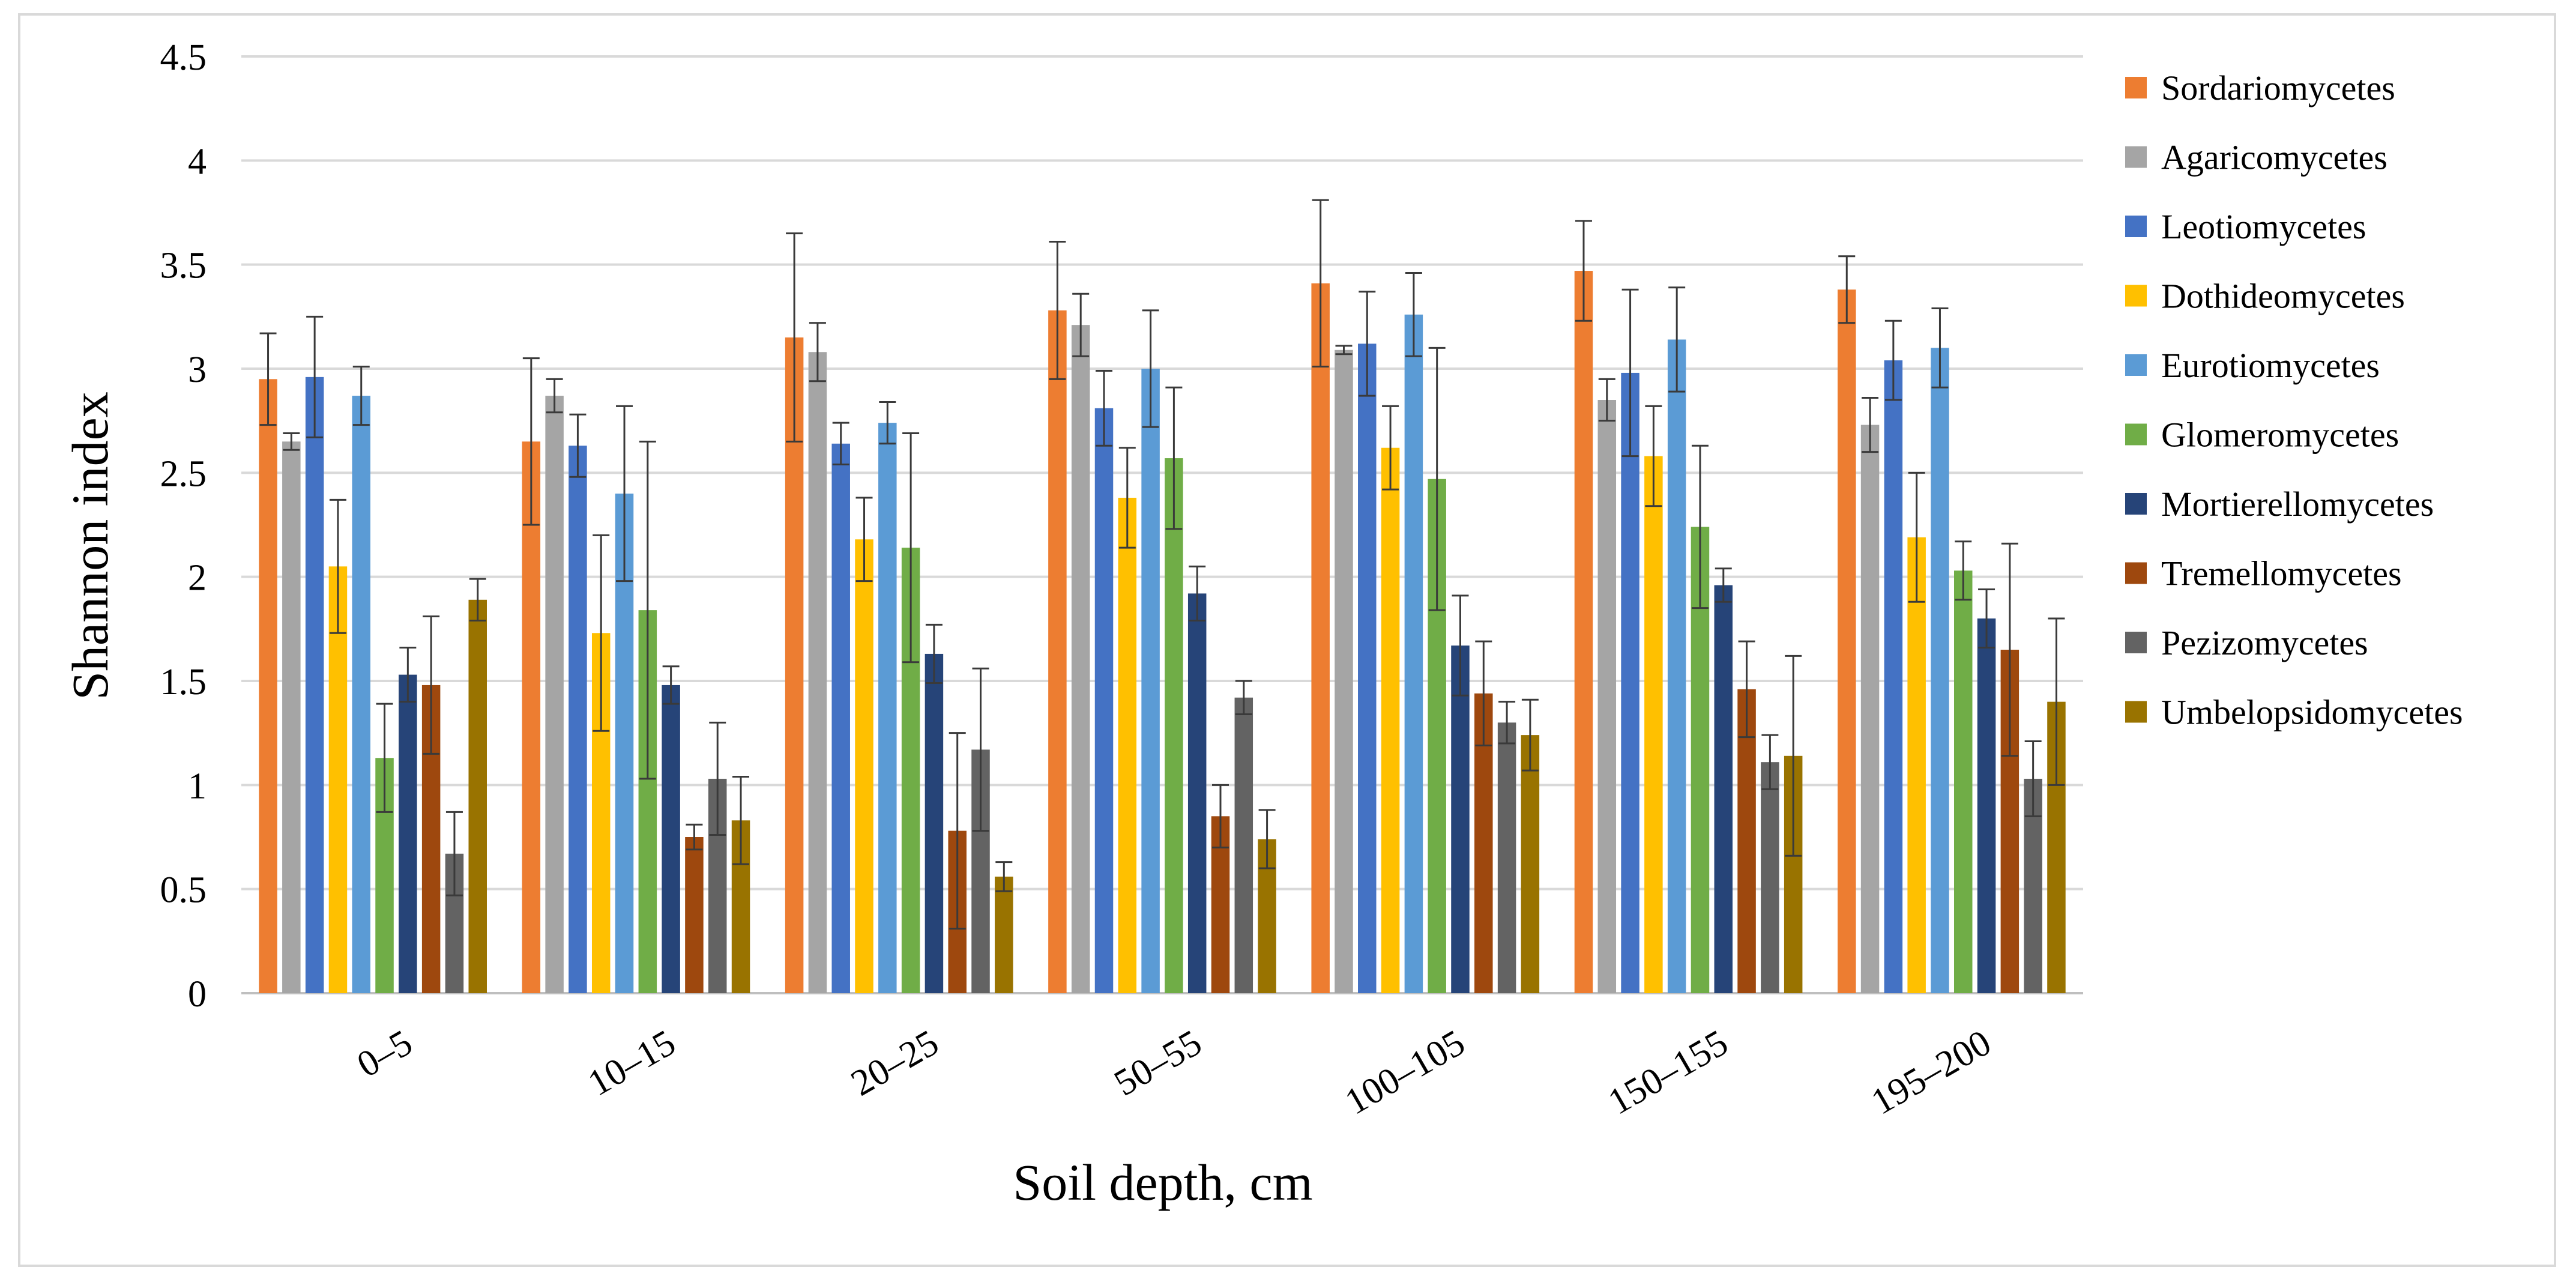  What do you see at coordinates (894, 1063) in the screenshot?
I see `x-tick-label: 20–25` at bounding box center [894, 1063].